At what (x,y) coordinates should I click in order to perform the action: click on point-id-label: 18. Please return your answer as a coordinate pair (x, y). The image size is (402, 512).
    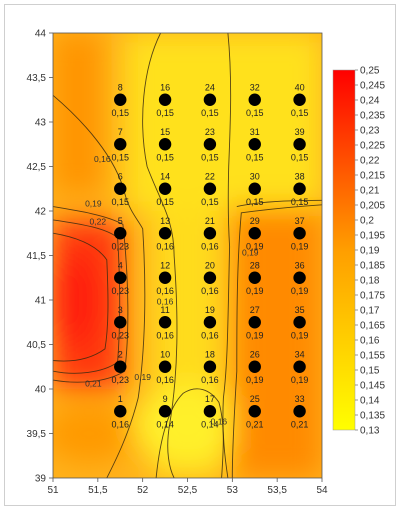
    Looking at the image, I should click on (210, 354).